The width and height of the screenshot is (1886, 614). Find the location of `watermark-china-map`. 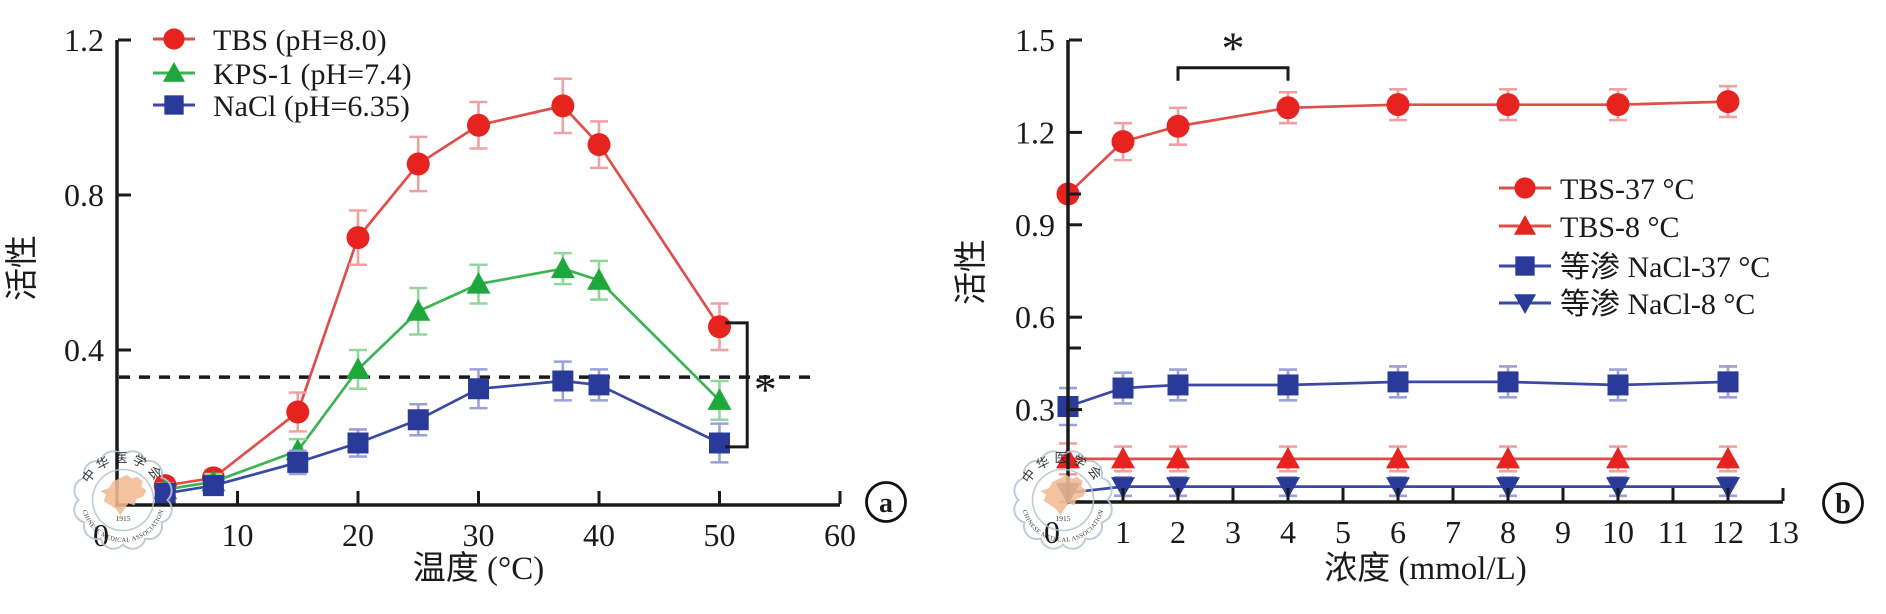

watermark-china-map is located at coordinates (1063, 495).